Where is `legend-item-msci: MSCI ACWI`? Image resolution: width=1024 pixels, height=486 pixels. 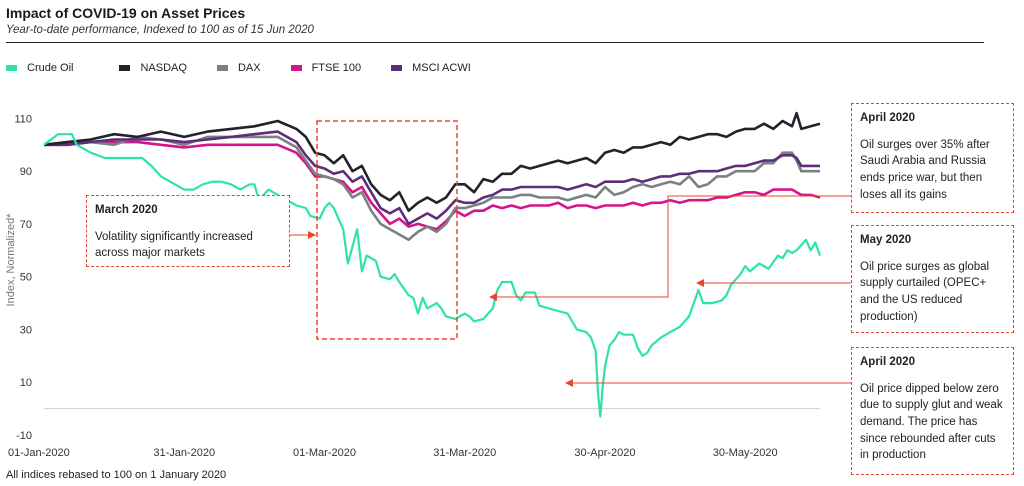
legend-item-msci: MSCI ACWI is located at coordinates (431, 68).